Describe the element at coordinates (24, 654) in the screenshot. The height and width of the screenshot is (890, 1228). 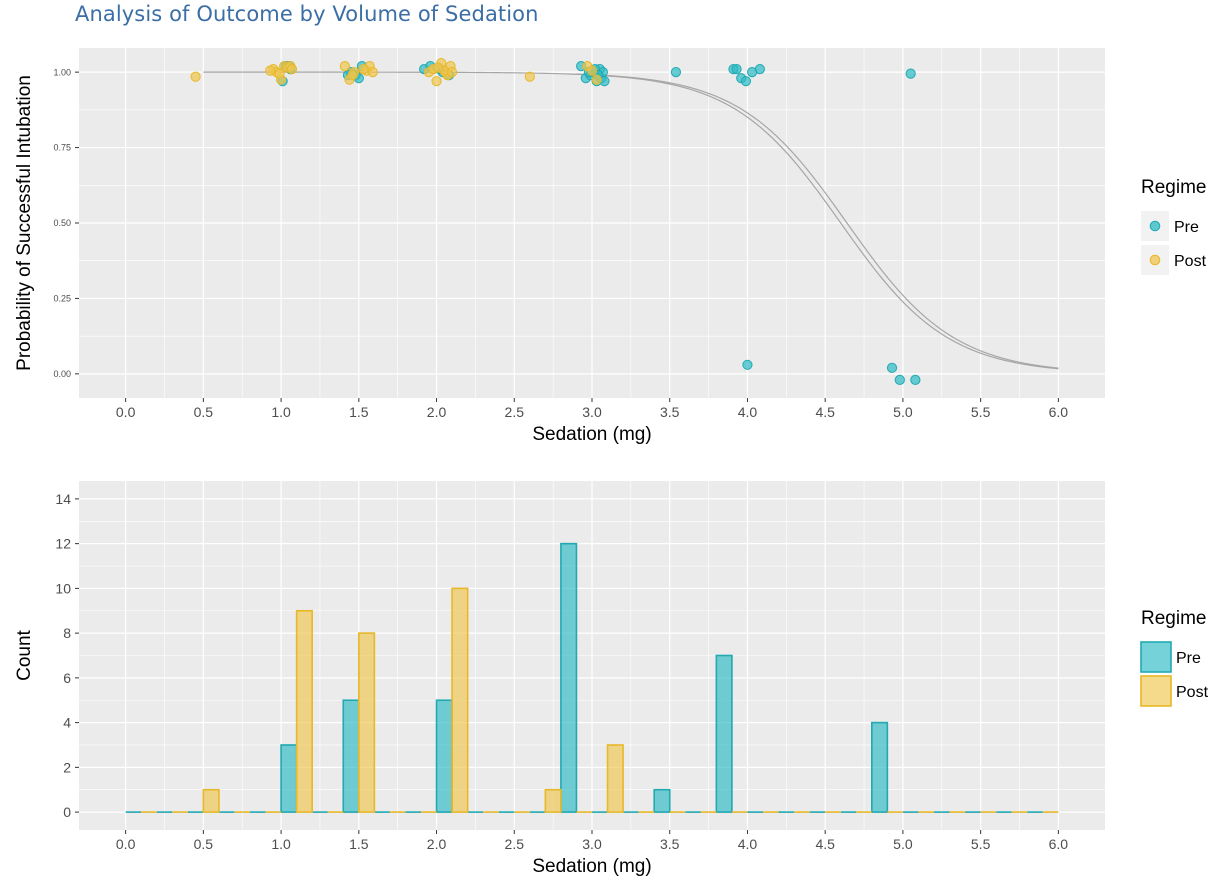
I see `y-axis-title: Count` at that location.